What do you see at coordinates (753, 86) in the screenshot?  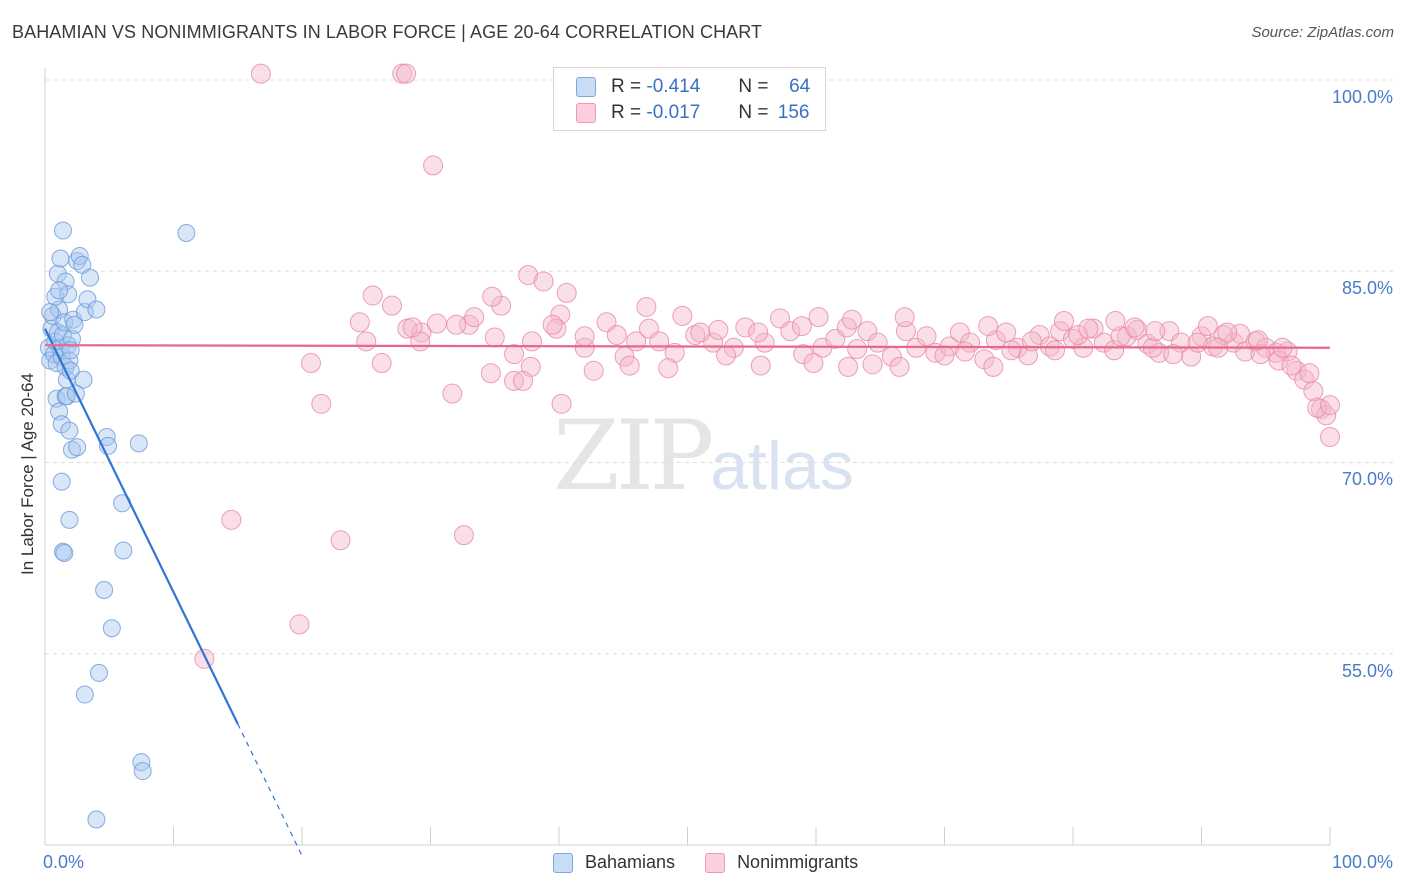 I see `legend-n-label: N =` at bounding box center [753, 86].